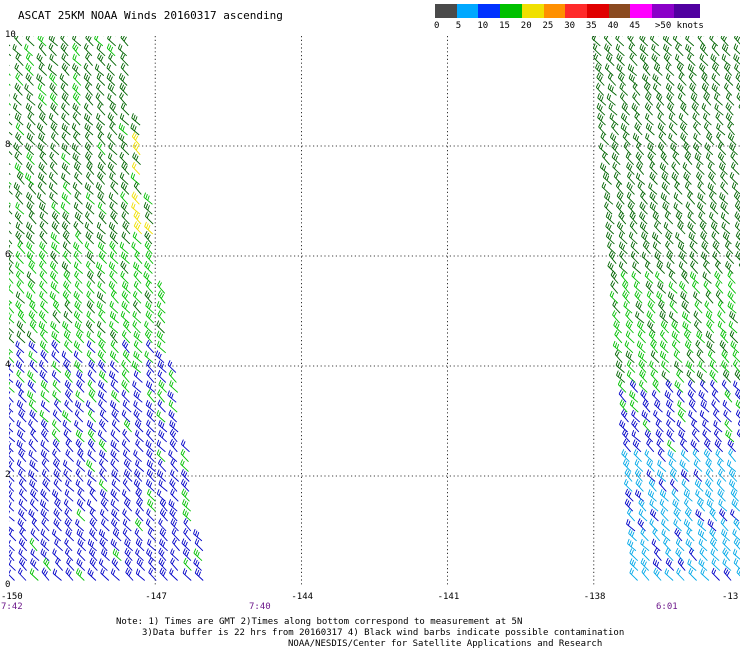  I want to click on legend-swatch, so click(556, 11).